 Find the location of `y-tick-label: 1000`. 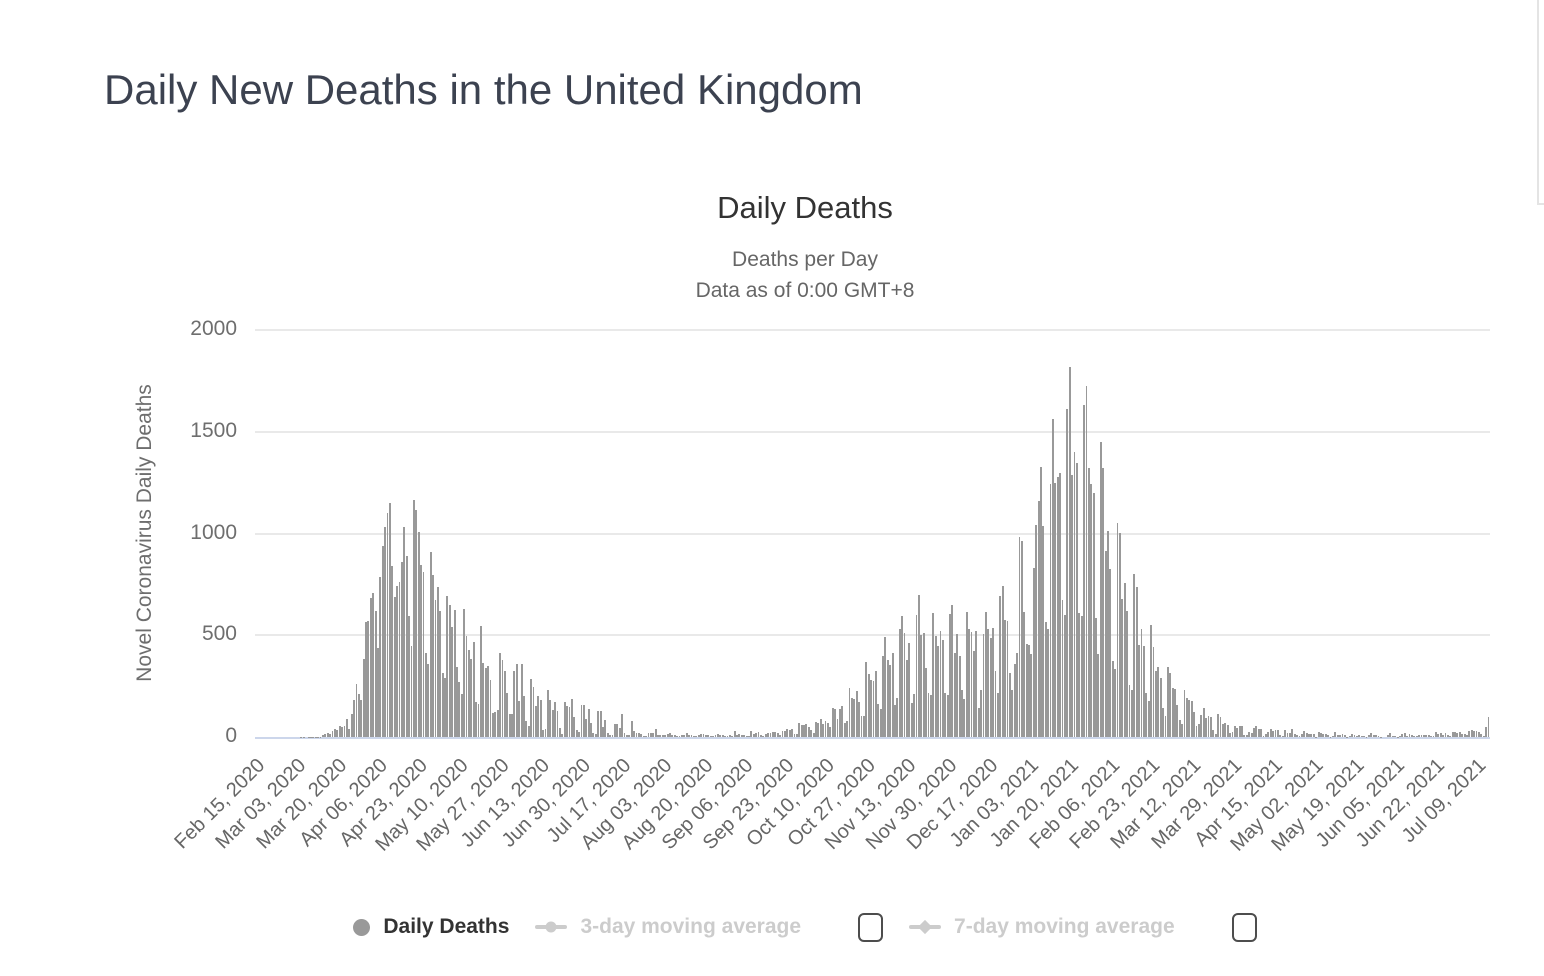

y-tick-label: 1000 is located at coordinates (213, 532).